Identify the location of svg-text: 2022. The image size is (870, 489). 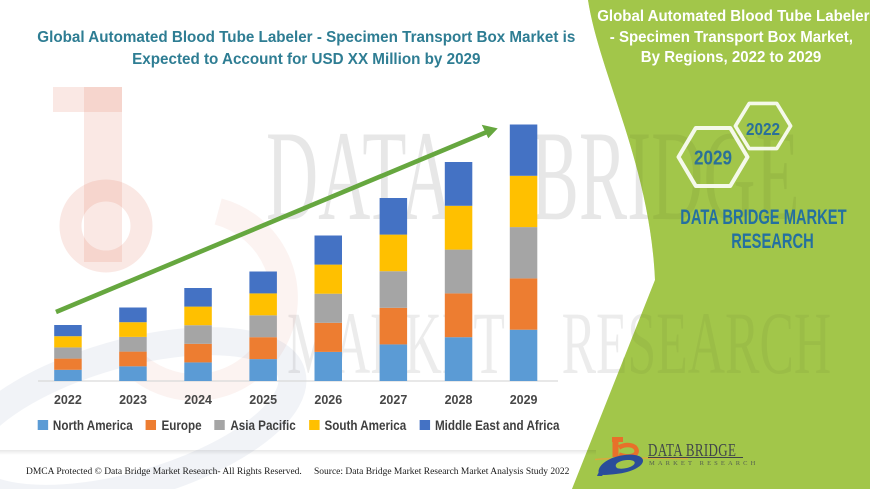
(763, 129).